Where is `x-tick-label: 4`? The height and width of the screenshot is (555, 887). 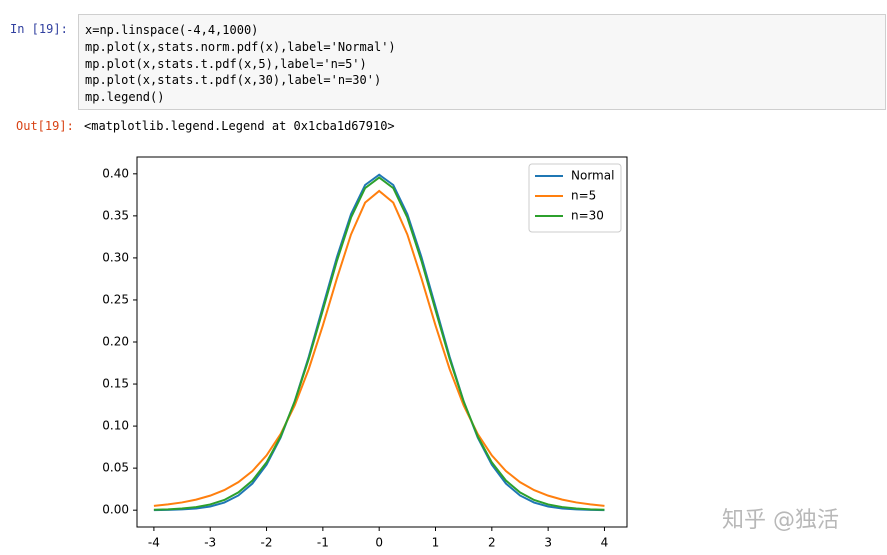
x-tick-label: 4 is located at coordinates (605, 543).